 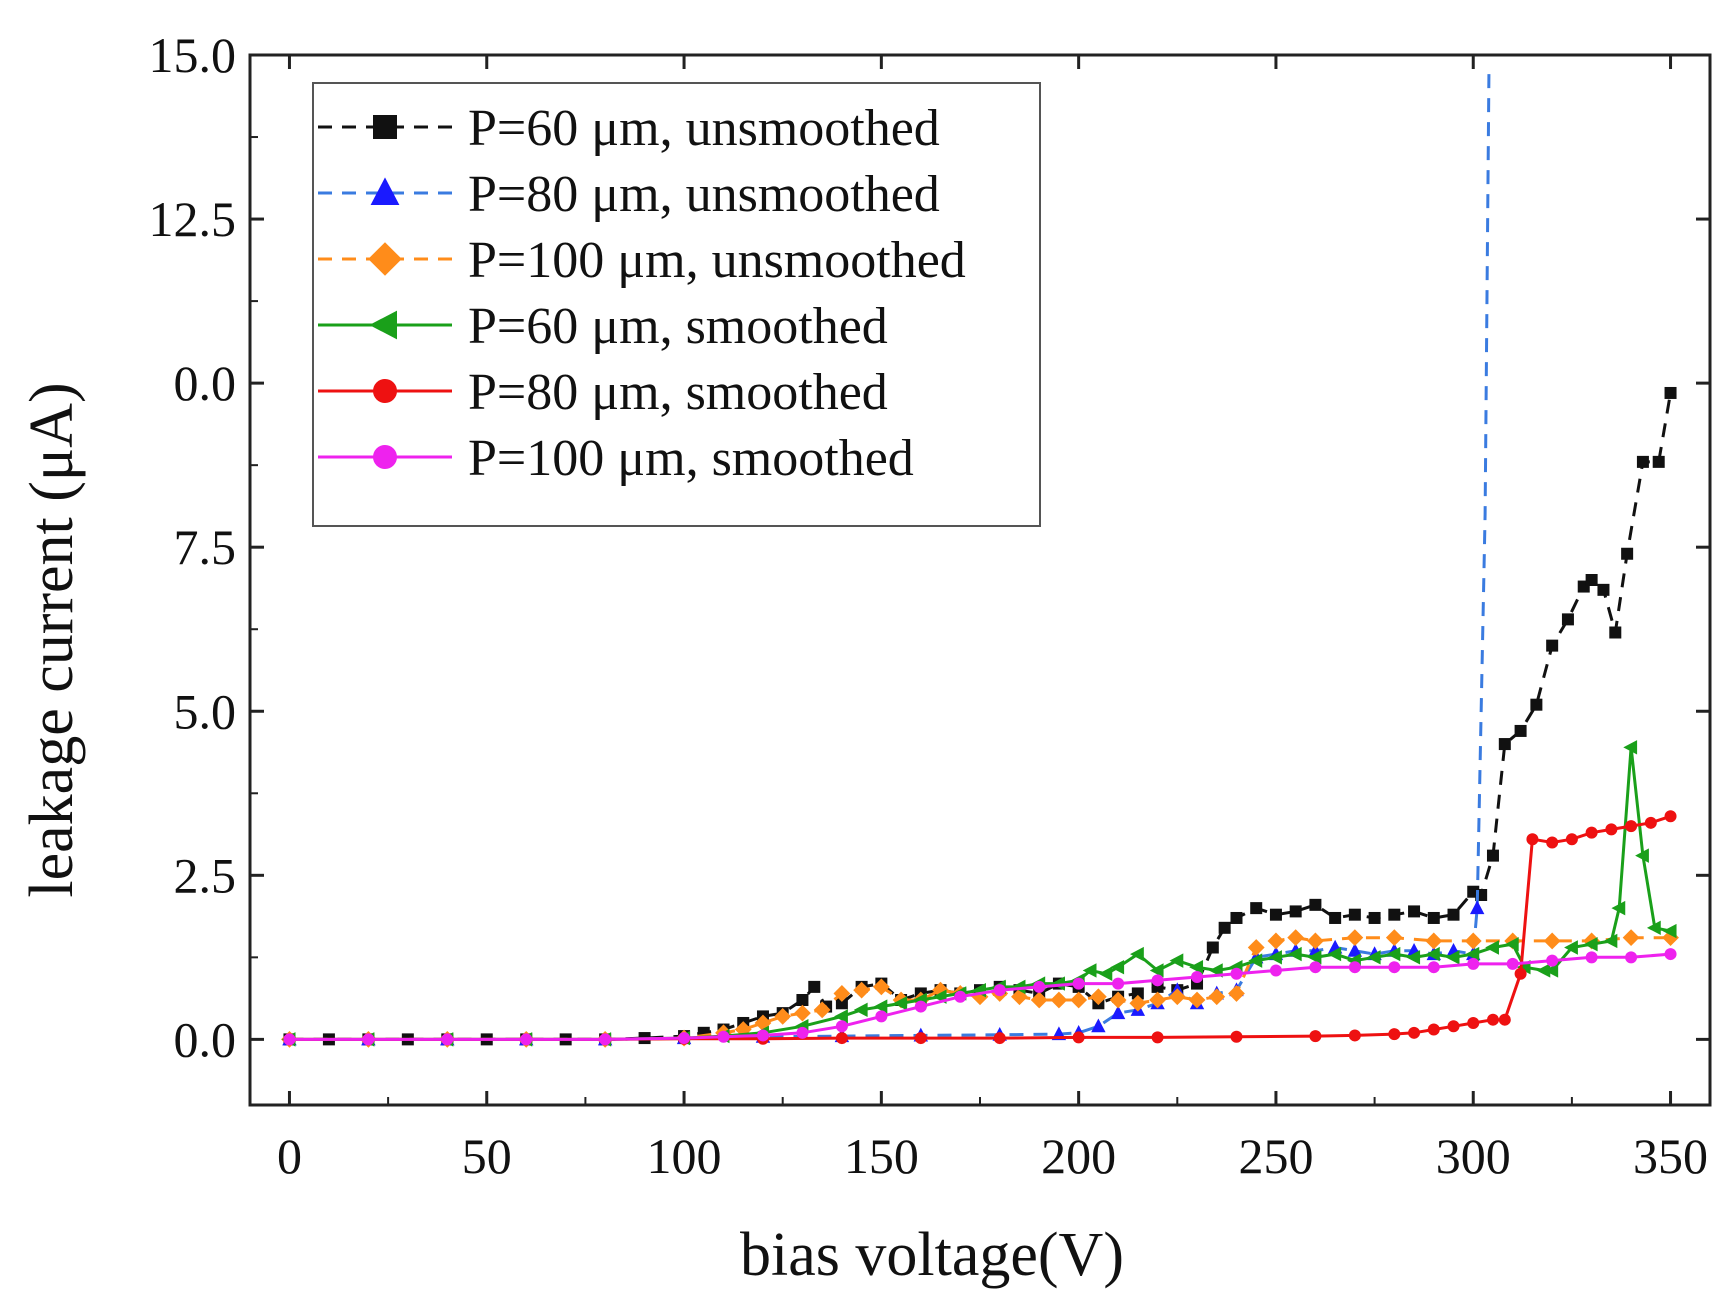 What do you see at coordinates (205, 547) in the screenshot?
I see `y-tick-label: 7.5` at bounding box center [205, 547].